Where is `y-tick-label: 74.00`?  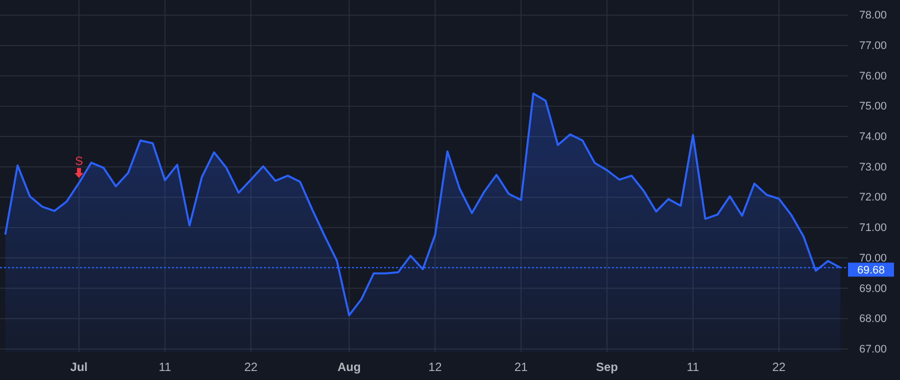 y-tick-label: 74.00 is located at coordinates (873, 137).